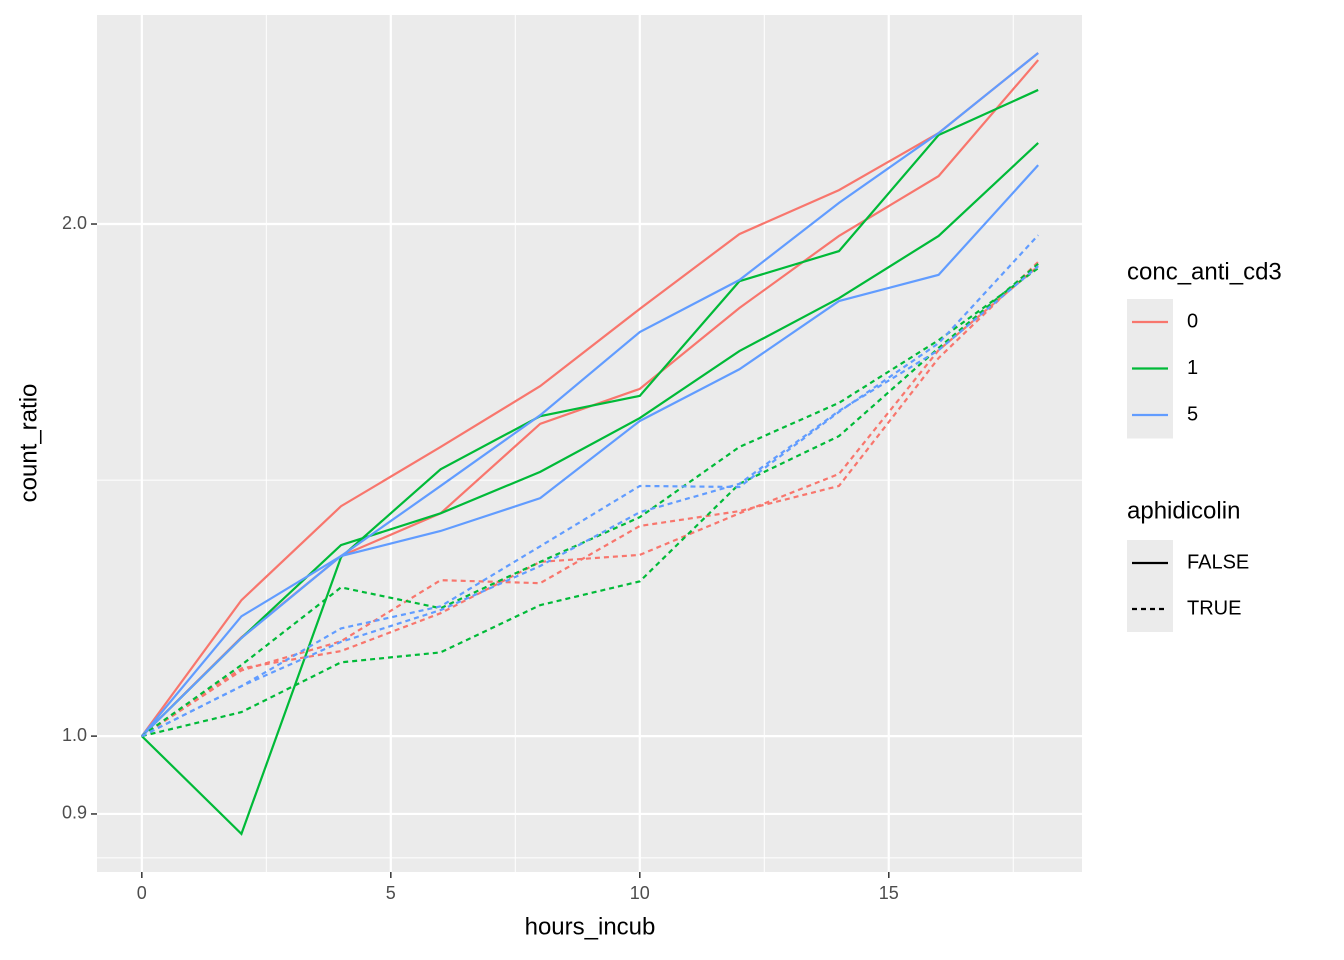 This screenshot has height=960, width=1344. Describe the element at coordinates (74, 223) in the screenshot. I see `y-tick-label: 2.0` at that location.